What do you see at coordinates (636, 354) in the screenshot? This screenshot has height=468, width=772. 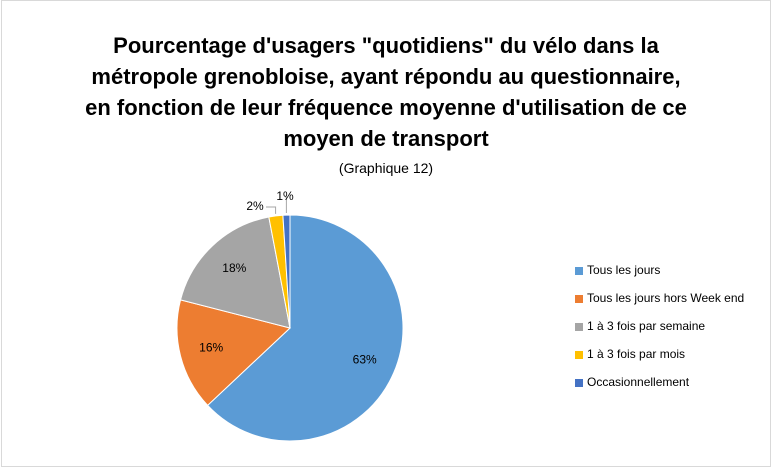 I see `legend-label: 1 à 3 fois par mois` at bounding box center [636, 354].